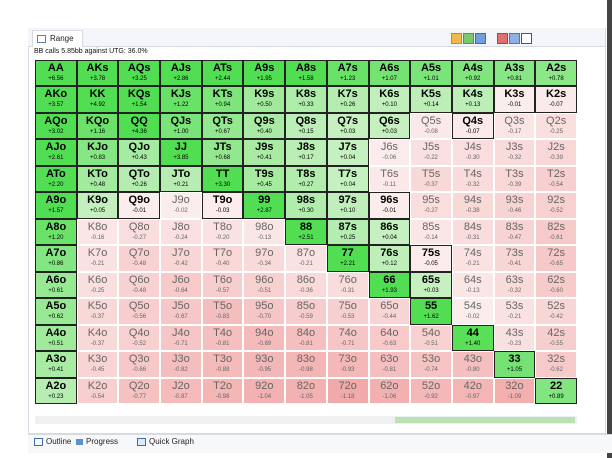 The width and height of the screenshot is (612, 458). What do you see at coordinates (56, 311) in the screenshot?
I see `hand-cell: A5o +0.62` at bounding box center [56, 311].